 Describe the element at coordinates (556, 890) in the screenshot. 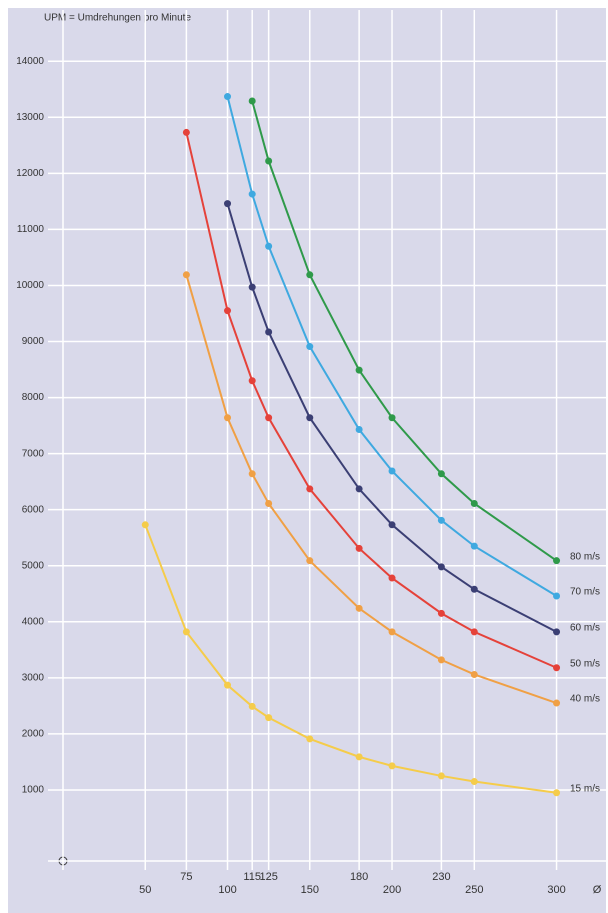

I see `x-tick-label: 300` at that location.